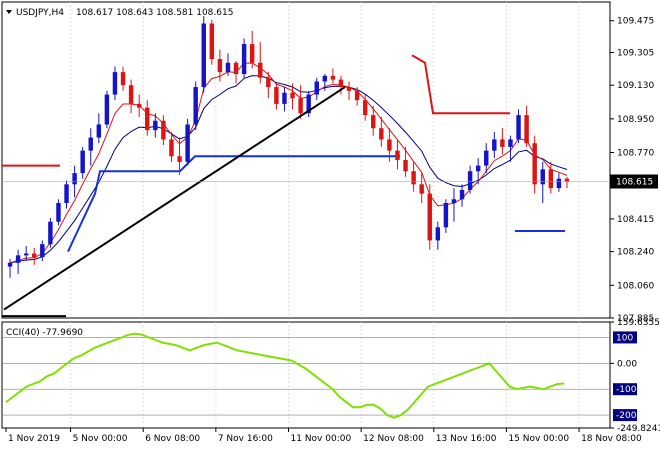  What do you see at coordinates (635, 319) in the screenshot?
I see `price-tick-label: 107.885` at bounding box center [635, 319].